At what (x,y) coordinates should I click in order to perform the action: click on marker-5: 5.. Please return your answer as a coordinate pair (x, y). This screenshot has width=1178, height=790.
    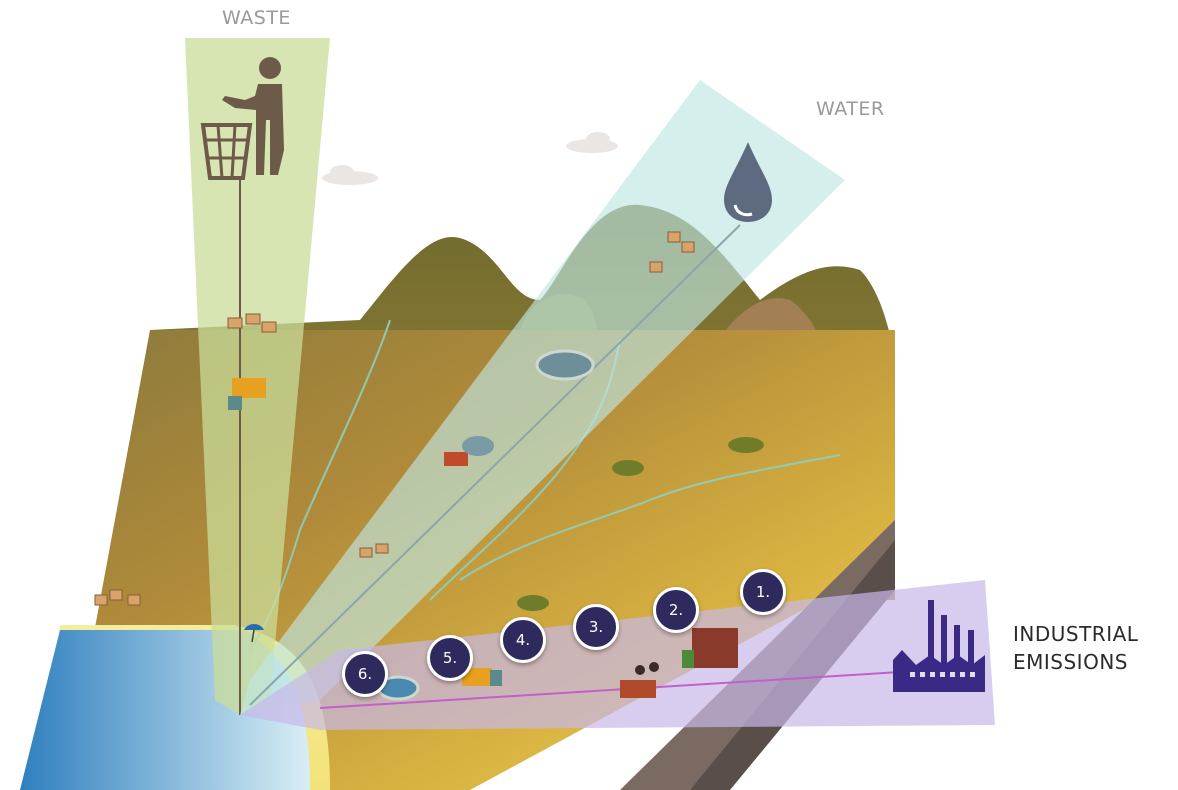
    Looking at the image, I should click on (450, 658).